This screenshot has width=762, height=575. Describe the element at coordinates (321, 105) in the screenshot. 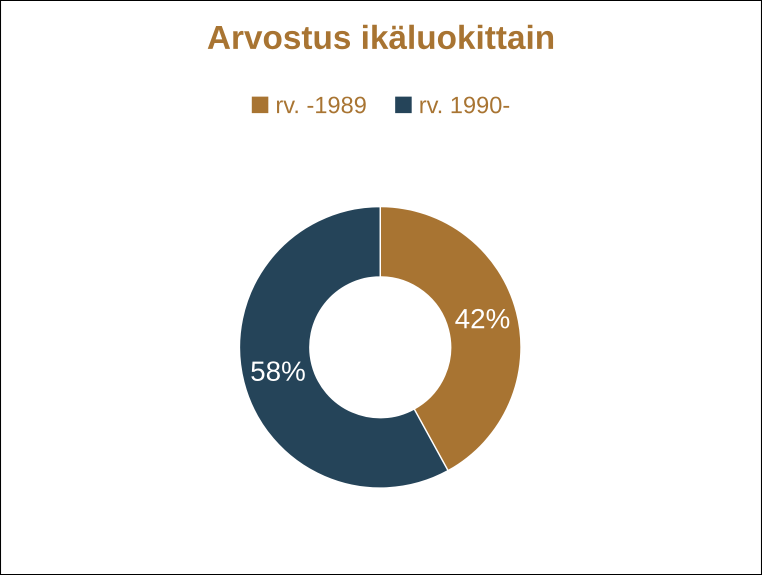

I see `legend-label: rv. -1989` at that location.